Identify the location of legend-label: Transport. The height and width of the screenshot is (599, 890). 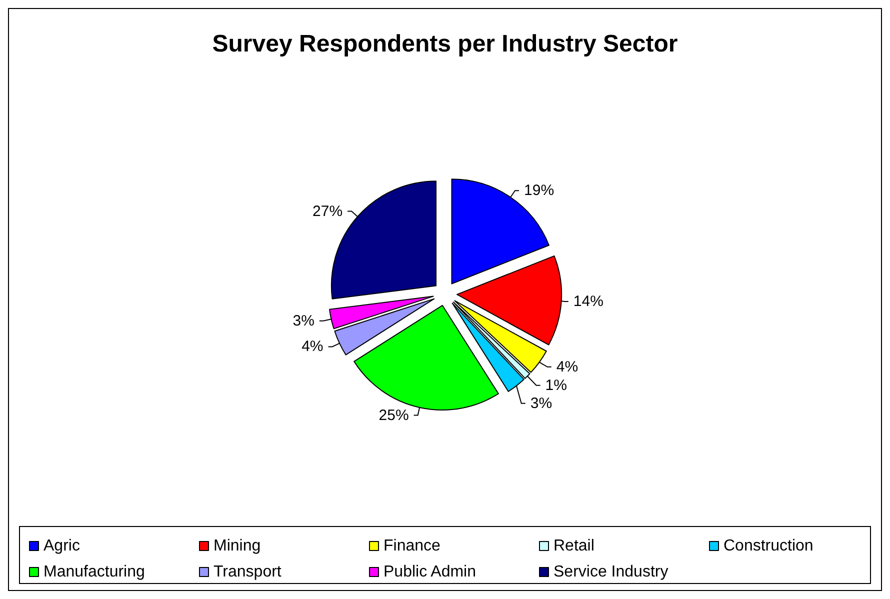
(248, 572).